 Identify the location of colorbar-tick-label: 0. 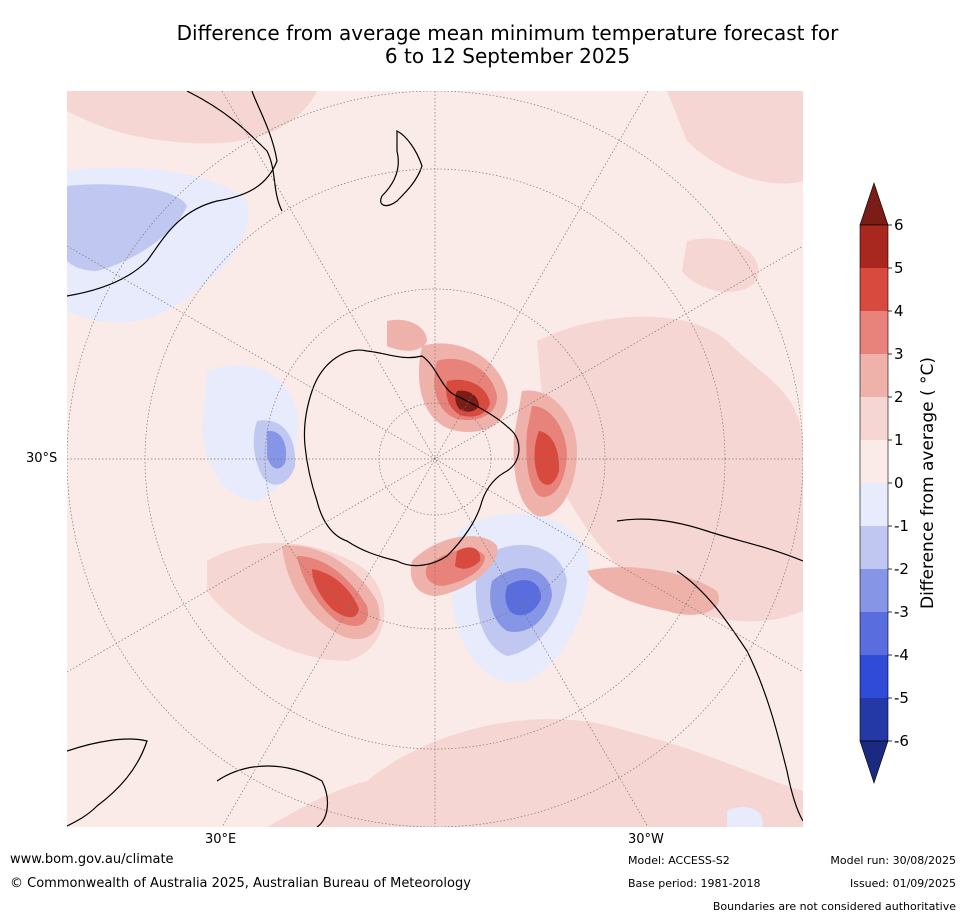
(899, 483).